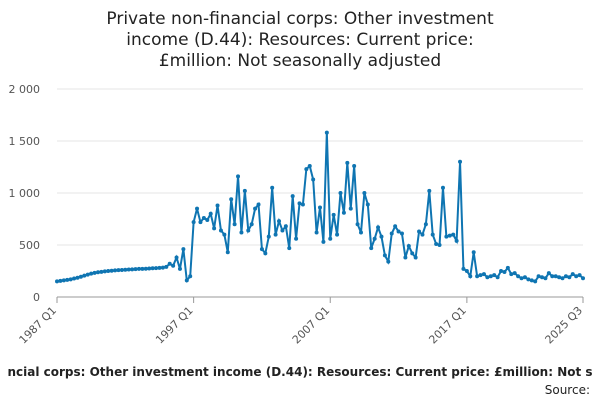 The height and width of the screenshot is (400, 600). I want to click on x-tick-label: 2017 Q1, so click(447, 325).